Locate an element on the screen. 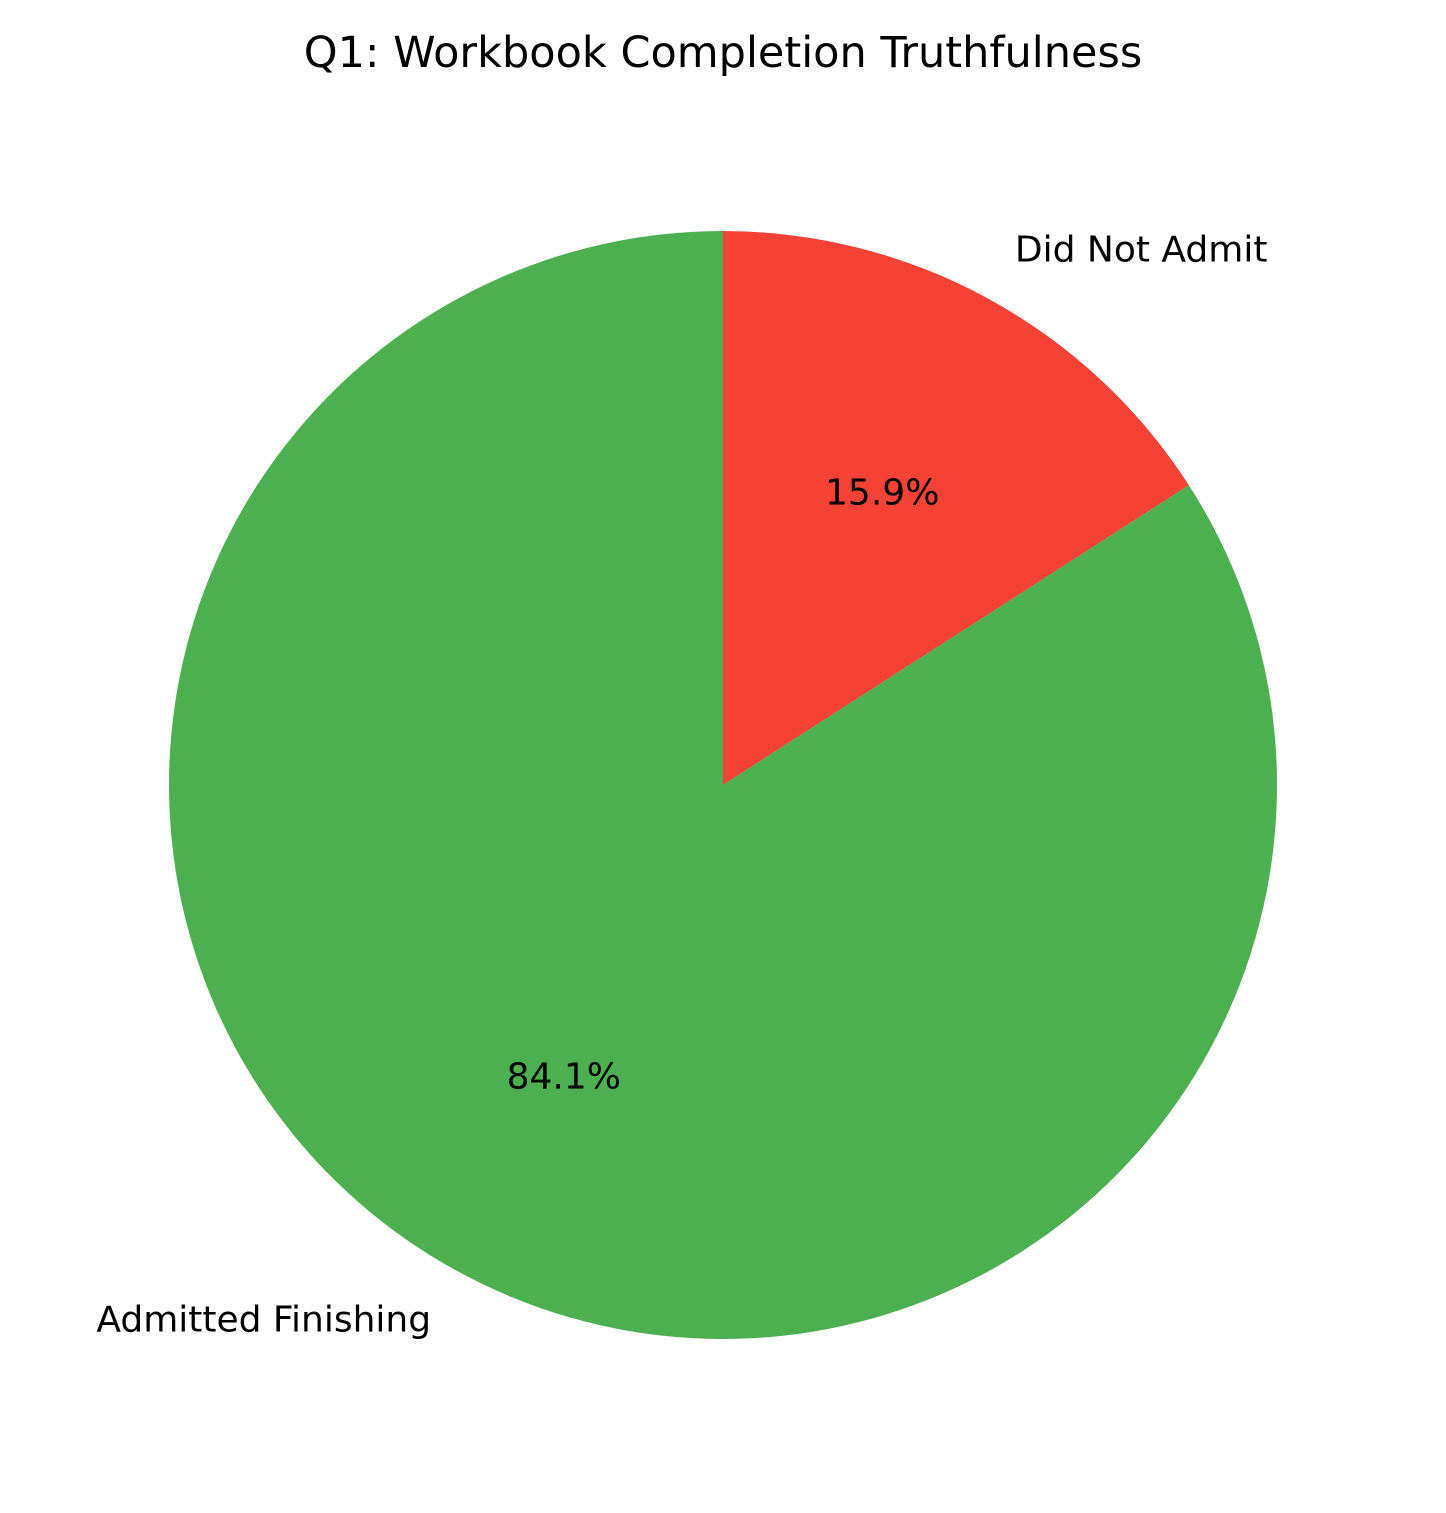 Image resolution: width=1446 pixels, height=1513 pixels. slice-percent-did-not-admit: 15.9% is located at coordinates (882, 493).